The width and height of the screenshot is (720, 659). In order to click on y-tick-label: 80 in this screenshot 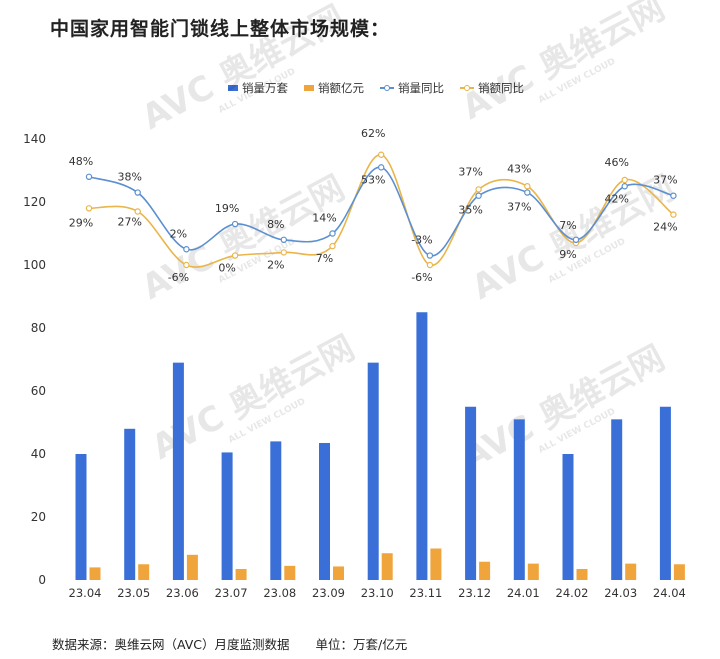, I will do `click(38, 328)`.